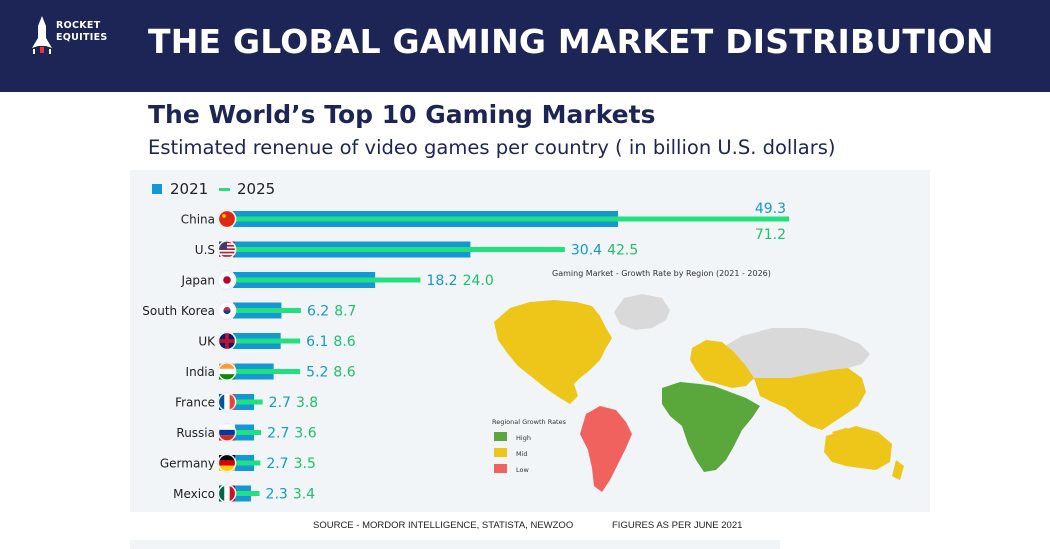 This screenshot has height=549, width=1050. I want to click on category-label: U.S, so click(205, 250).